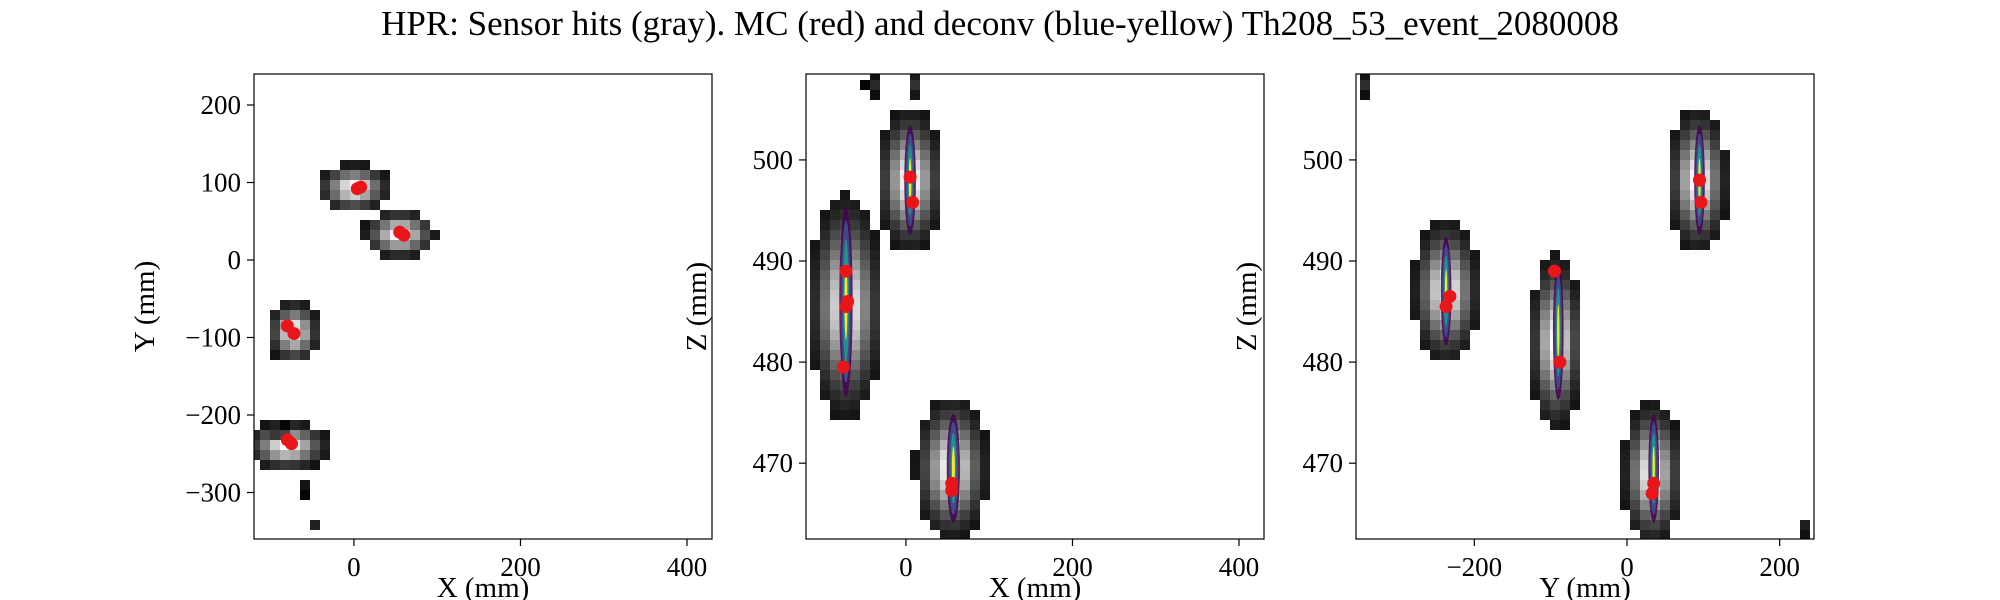 Image resolution: width=2000 pixels, height=600 pixels. What do you see at coordinates (1247, 306) in the screenshot?
I see `y-axis-label: Z (mm)` at bounding box center [1247, 306].